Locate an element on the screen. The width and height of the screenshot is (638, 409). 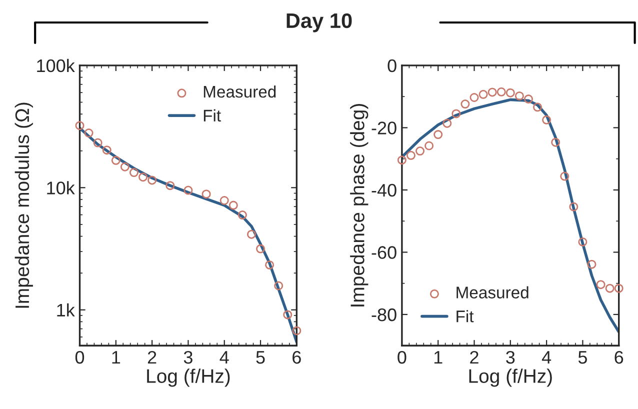
y-tick-label: 10k is located at coordinates (61, 187).